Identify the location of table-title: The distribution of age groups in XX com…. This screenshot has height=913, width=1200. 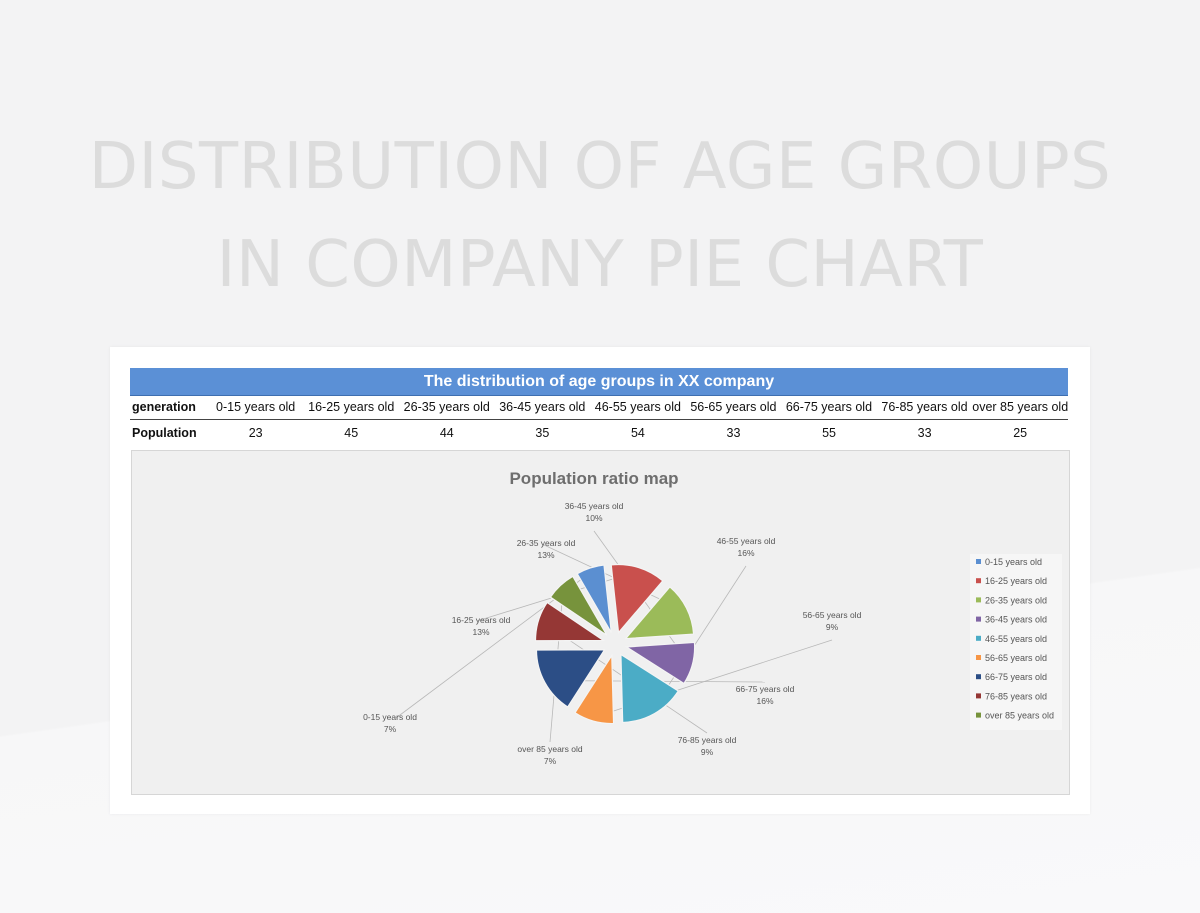
(599, 382).